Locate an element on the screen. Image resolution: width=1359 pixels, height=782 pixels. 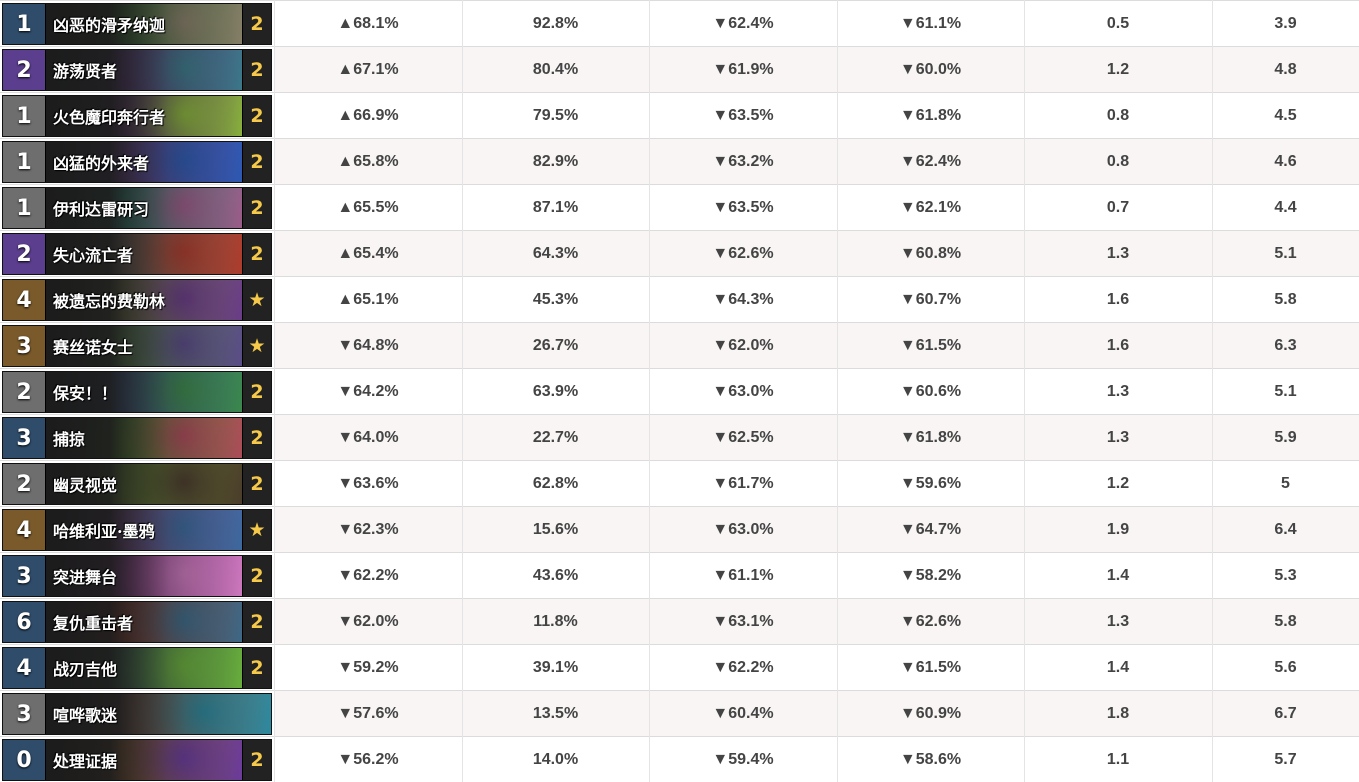
card-tile: 4 战刃吉他 2 is located at coordinates (137, 668).